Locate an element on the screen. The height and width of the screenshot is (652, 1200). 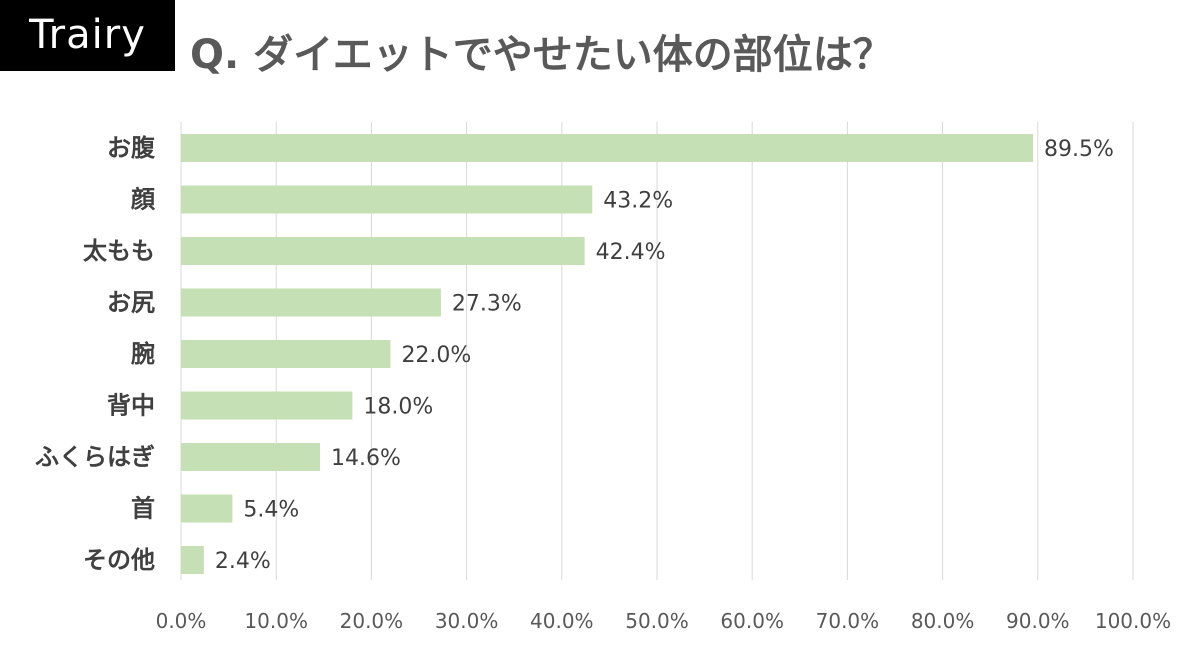
x-tick-label: 20.0% is located at coordinates (372, 621).